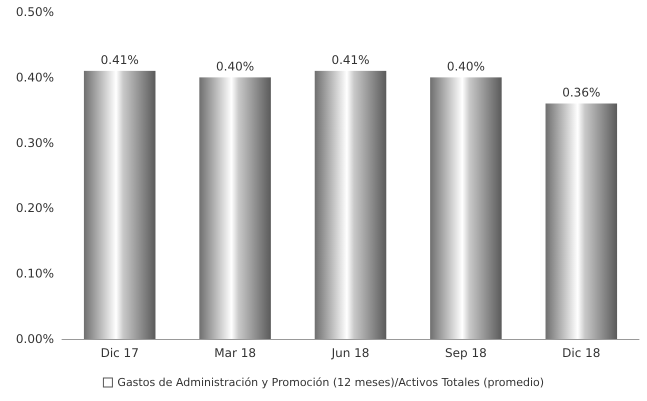  Describe the element at coordinates (35, 339) in the screenshot. I see `y-tick-label: 0.00%` at that location.